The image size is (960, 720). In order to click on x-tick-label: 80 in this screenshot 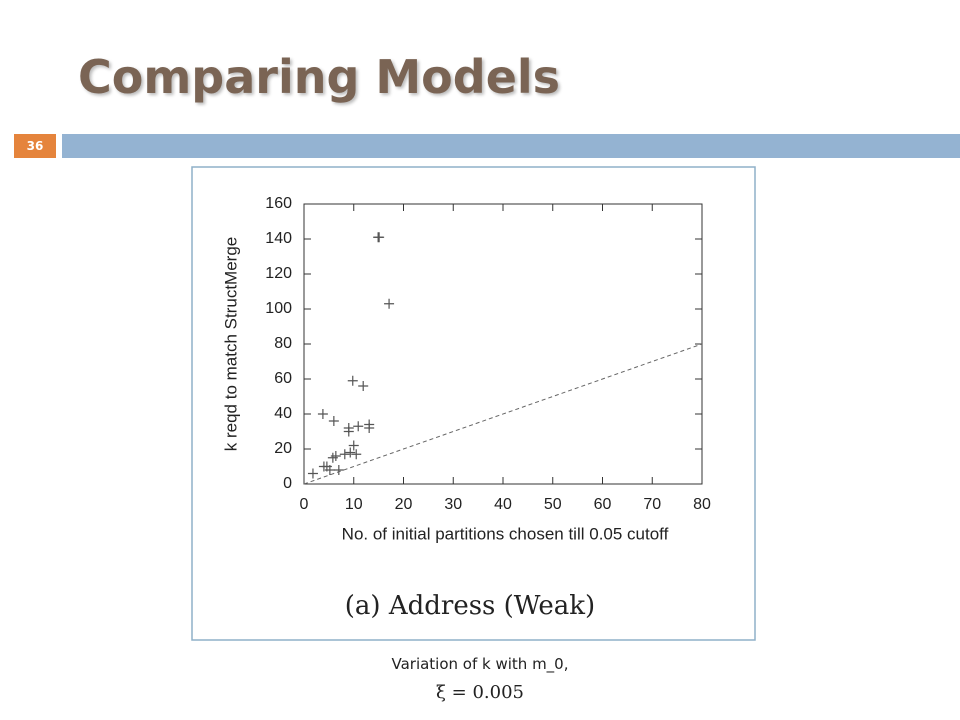, I will do `click(702, 504)`.